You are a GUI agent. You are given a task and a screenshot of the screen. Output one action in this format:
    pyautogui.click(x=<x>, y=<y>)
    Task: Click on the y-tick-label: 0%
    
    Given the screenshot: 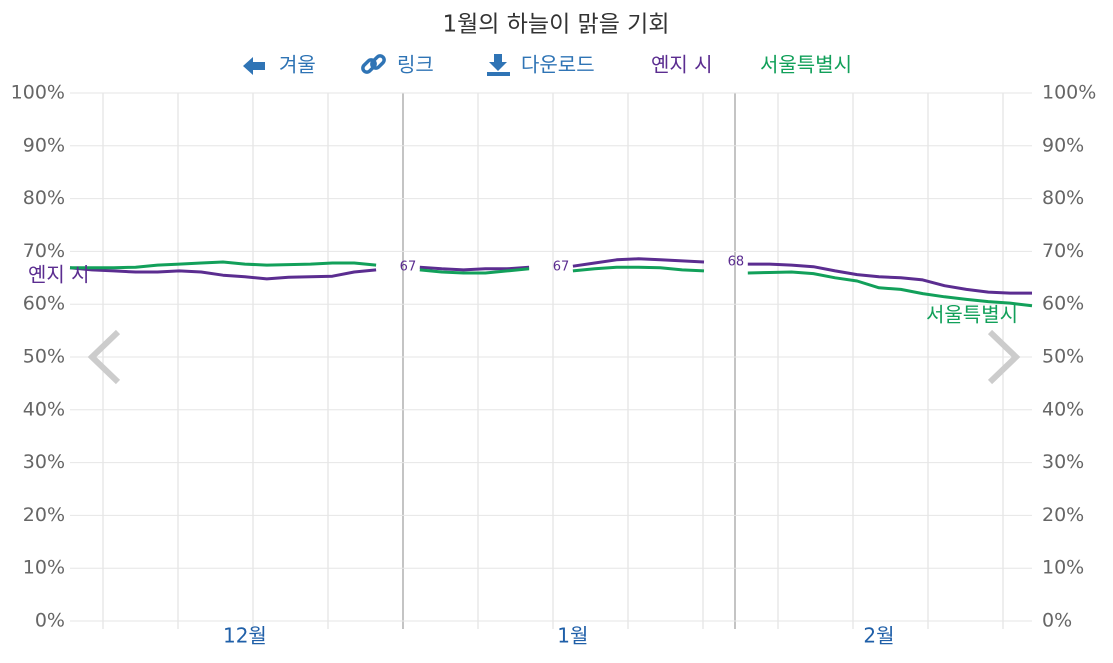 What is the action you would take?
    pyautogui.click(x=50, y=621)
    